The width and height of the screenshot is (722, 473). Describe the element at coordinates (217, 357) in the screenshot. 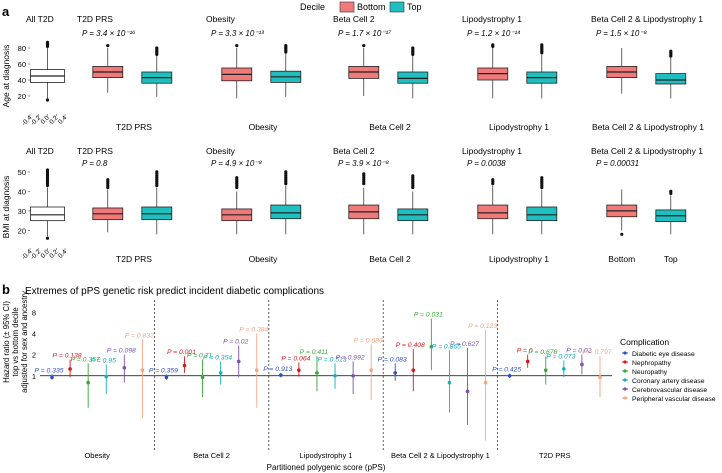

I see `pvalue-label: P = 0.354` at that location.